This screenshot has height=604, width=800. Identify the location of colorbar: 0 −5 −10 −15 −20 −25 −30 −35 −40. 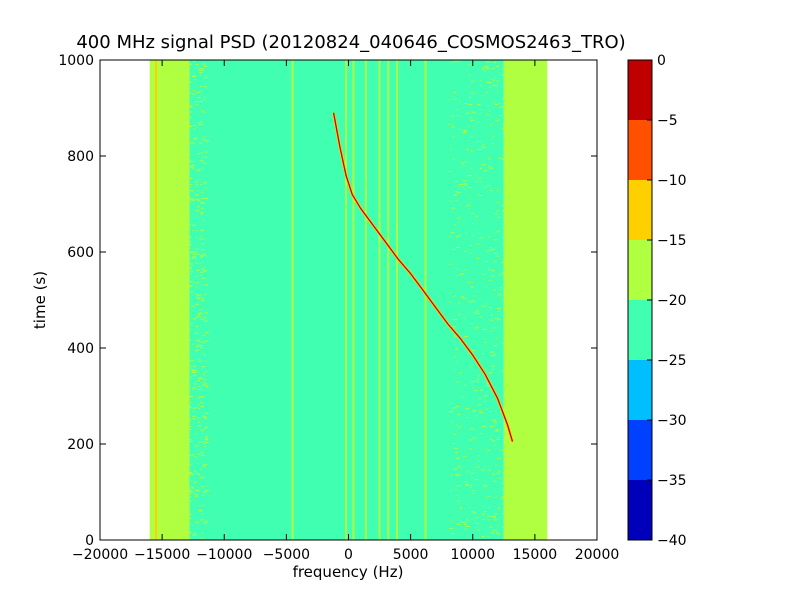
(657, 301).